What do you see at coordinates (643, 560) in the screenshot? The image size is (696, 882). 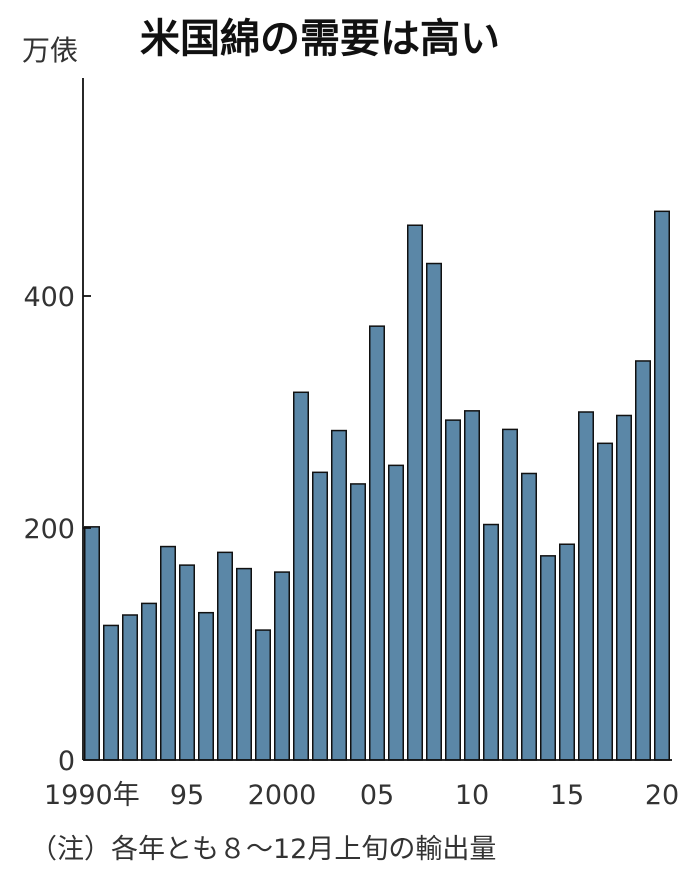 I see `bar-2019` at bounding box center [643, 560].